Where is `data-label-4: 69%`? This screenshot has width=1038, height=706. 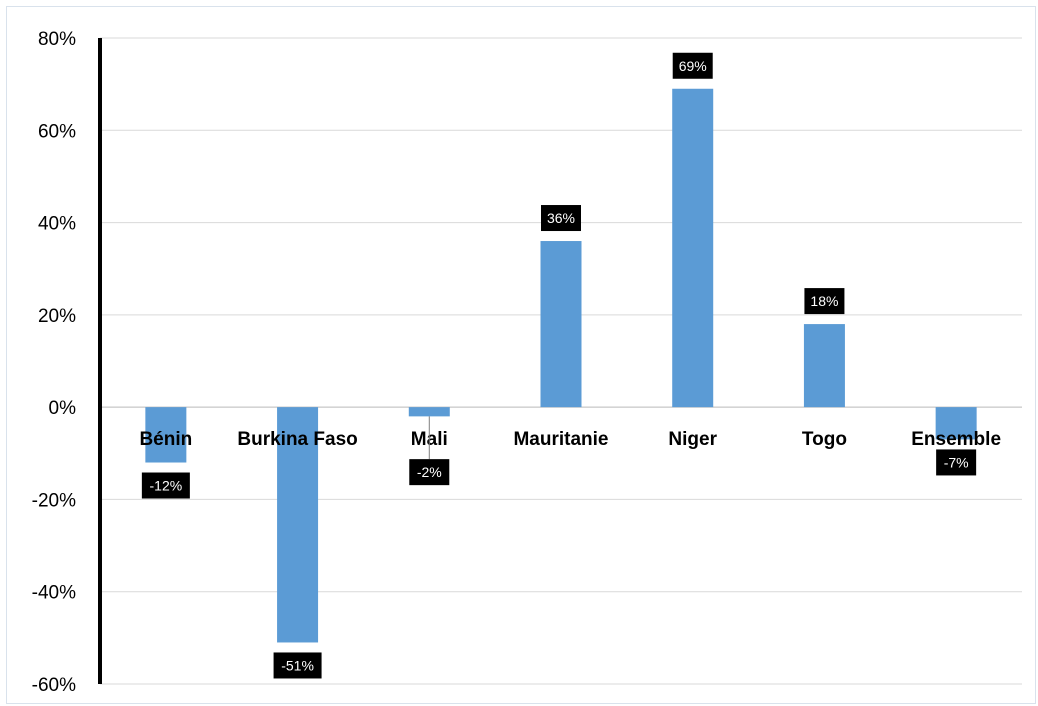
data-label-4: 69% is located at coordinates (692, 65).